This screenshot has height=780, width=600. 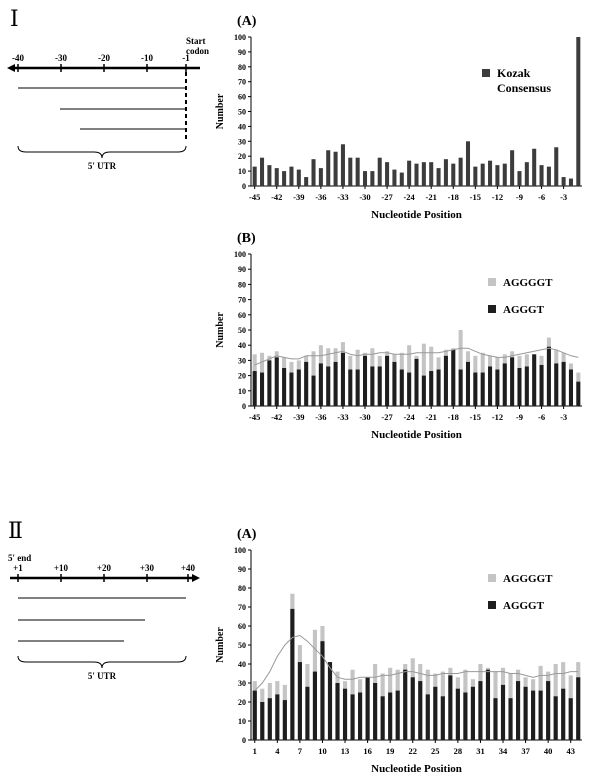 I want to click on x-tick-label: -24, so click(x=409, y=417).